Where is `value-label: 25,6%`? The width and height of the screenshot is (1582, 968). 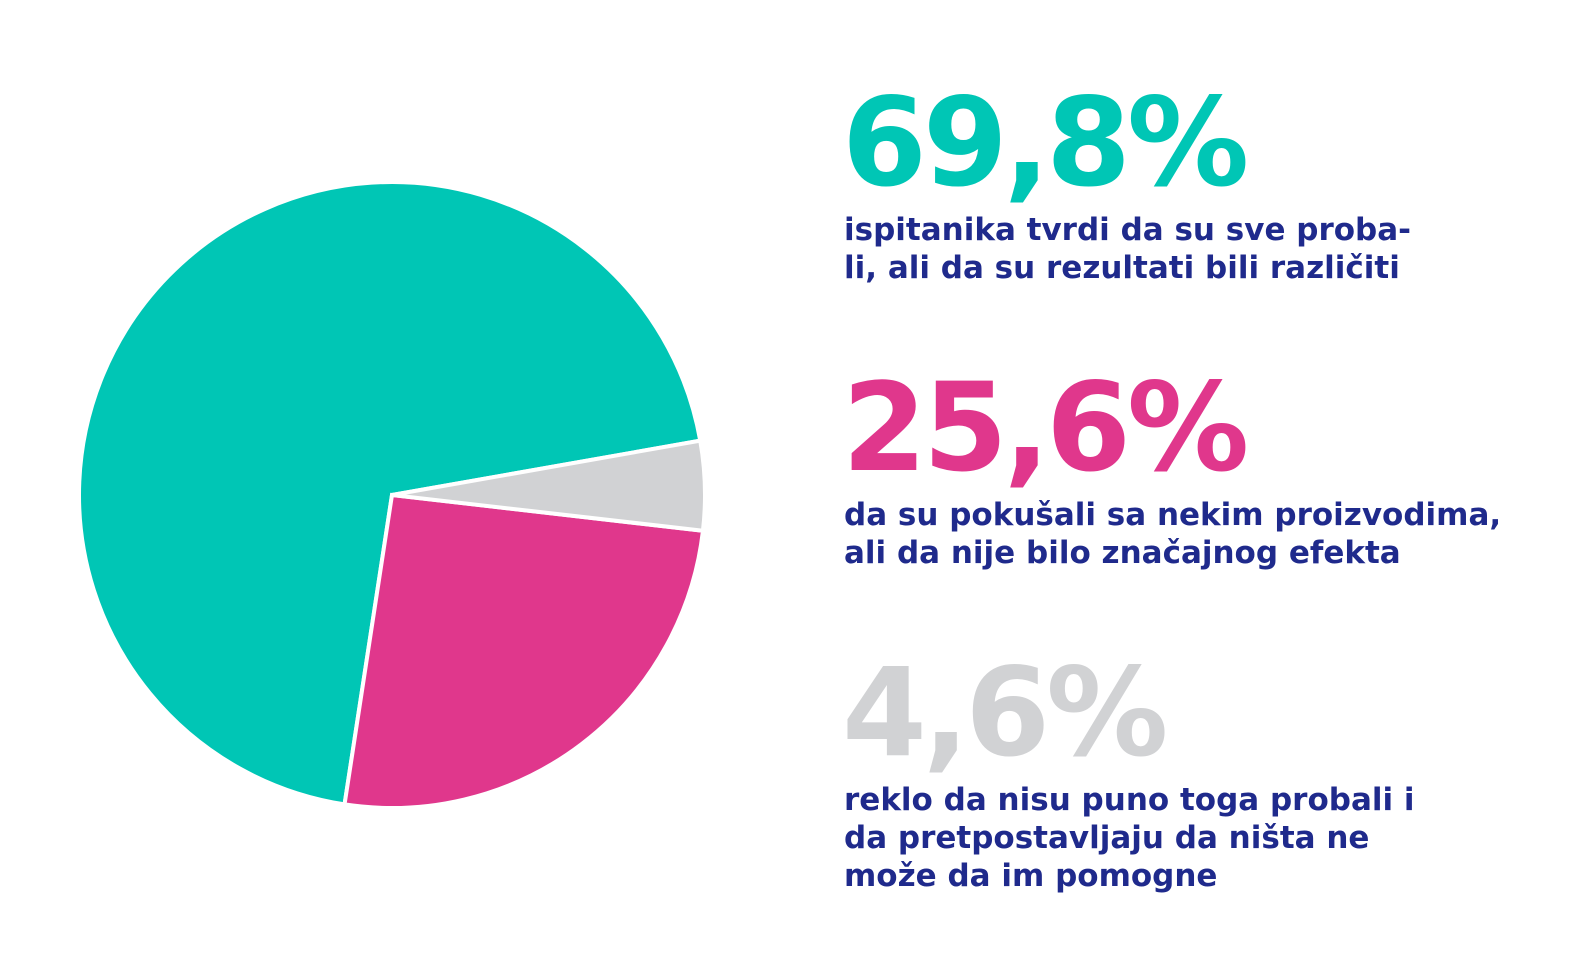 value-label: 25,6% is located at coordinates (1044, 428).